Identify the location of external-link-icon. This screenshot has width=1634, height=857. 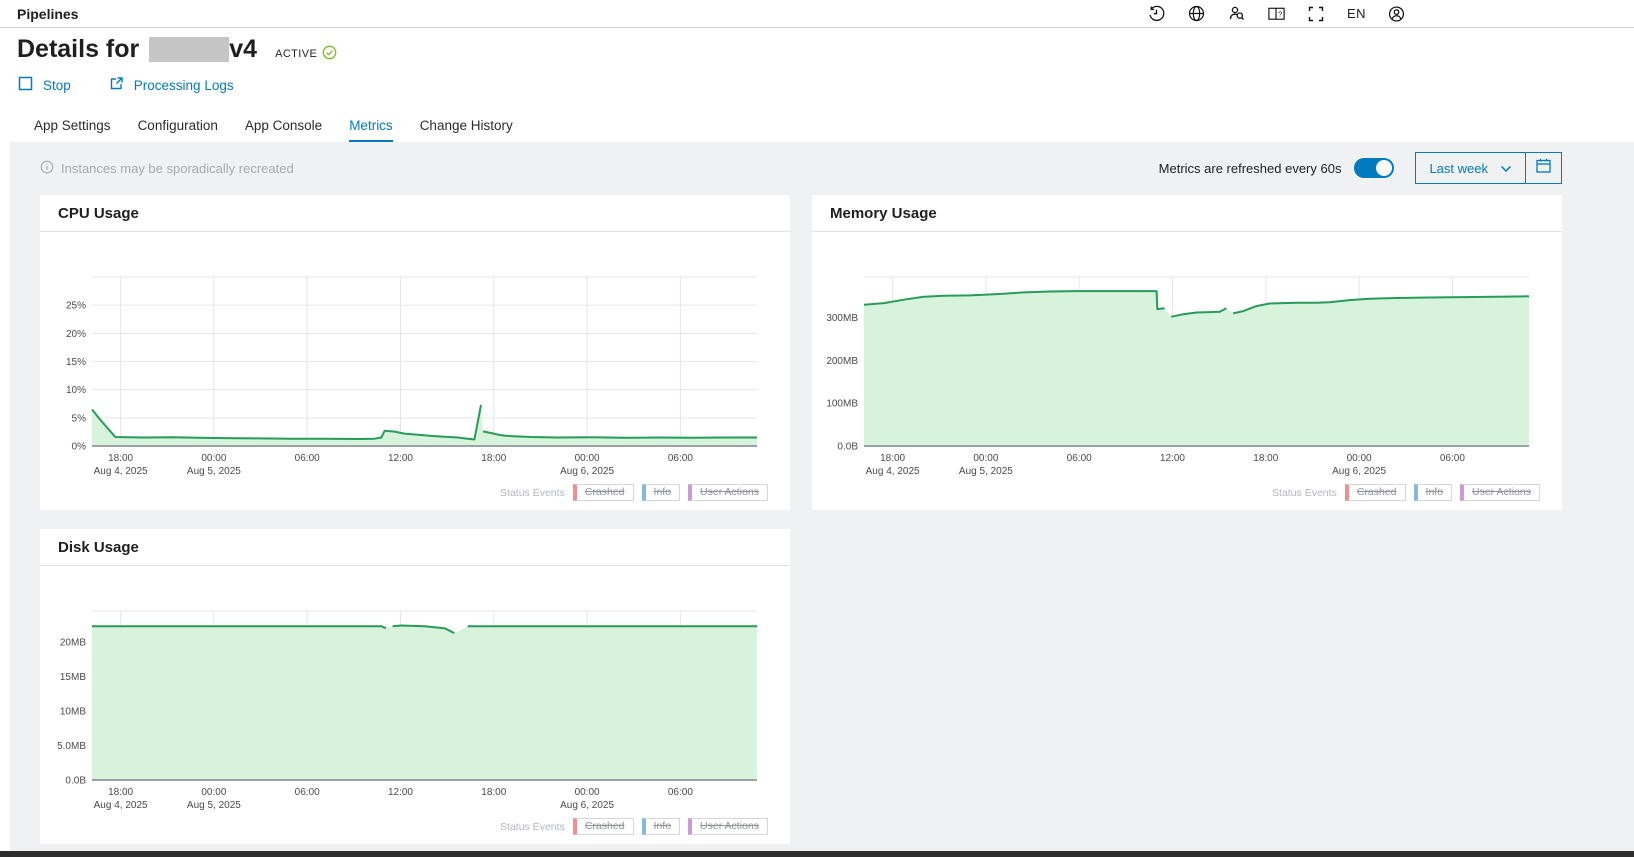
(116, 85).